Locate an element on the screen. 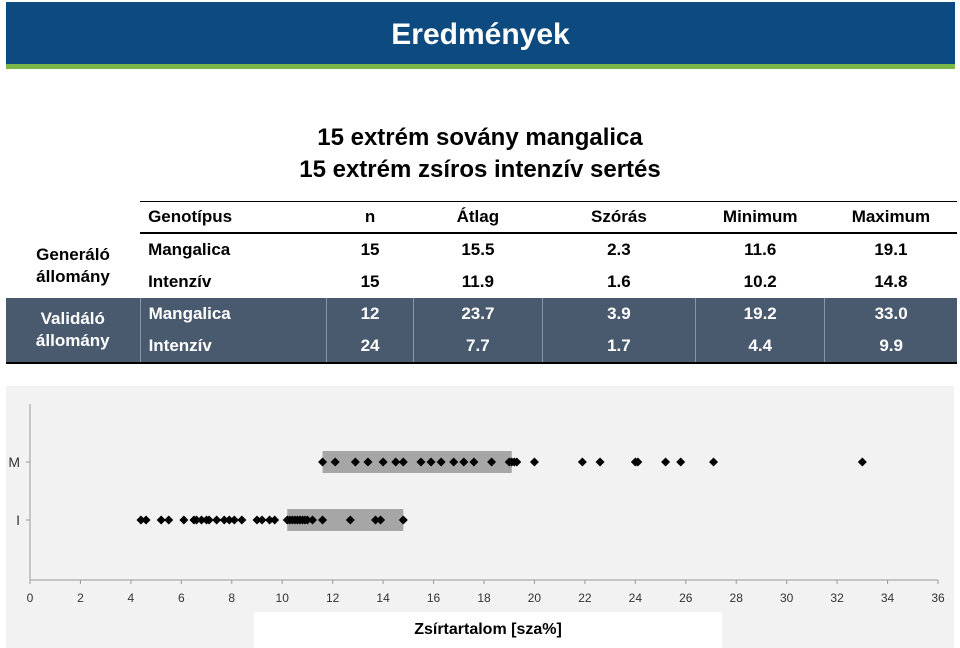 The image size is (960, 648). y-category-label: M is located at coordinates (14, 462).